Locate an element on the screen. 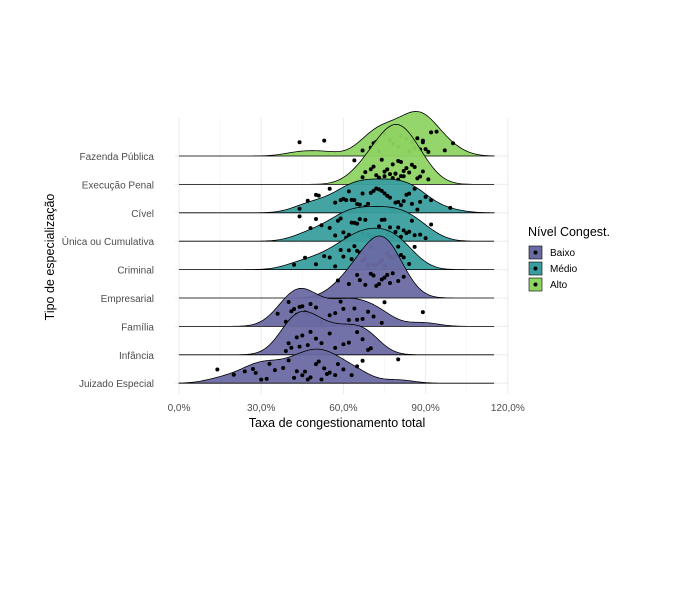  y-tick-label: Criminal is located at coordinates (135, 271).